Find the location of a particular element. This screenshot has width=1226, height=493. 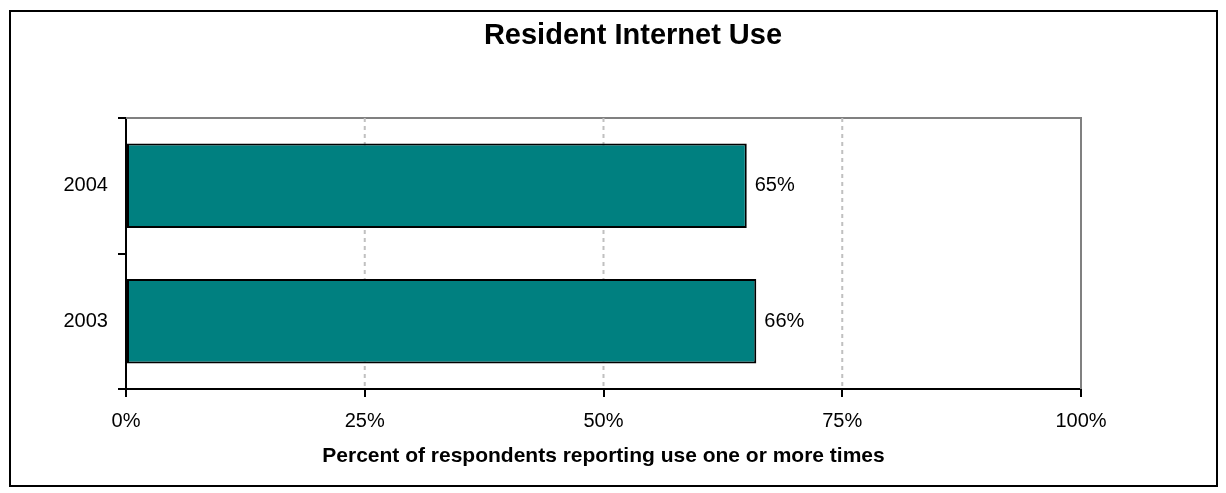

data-label: 66% is located at coordinates (784, 319).